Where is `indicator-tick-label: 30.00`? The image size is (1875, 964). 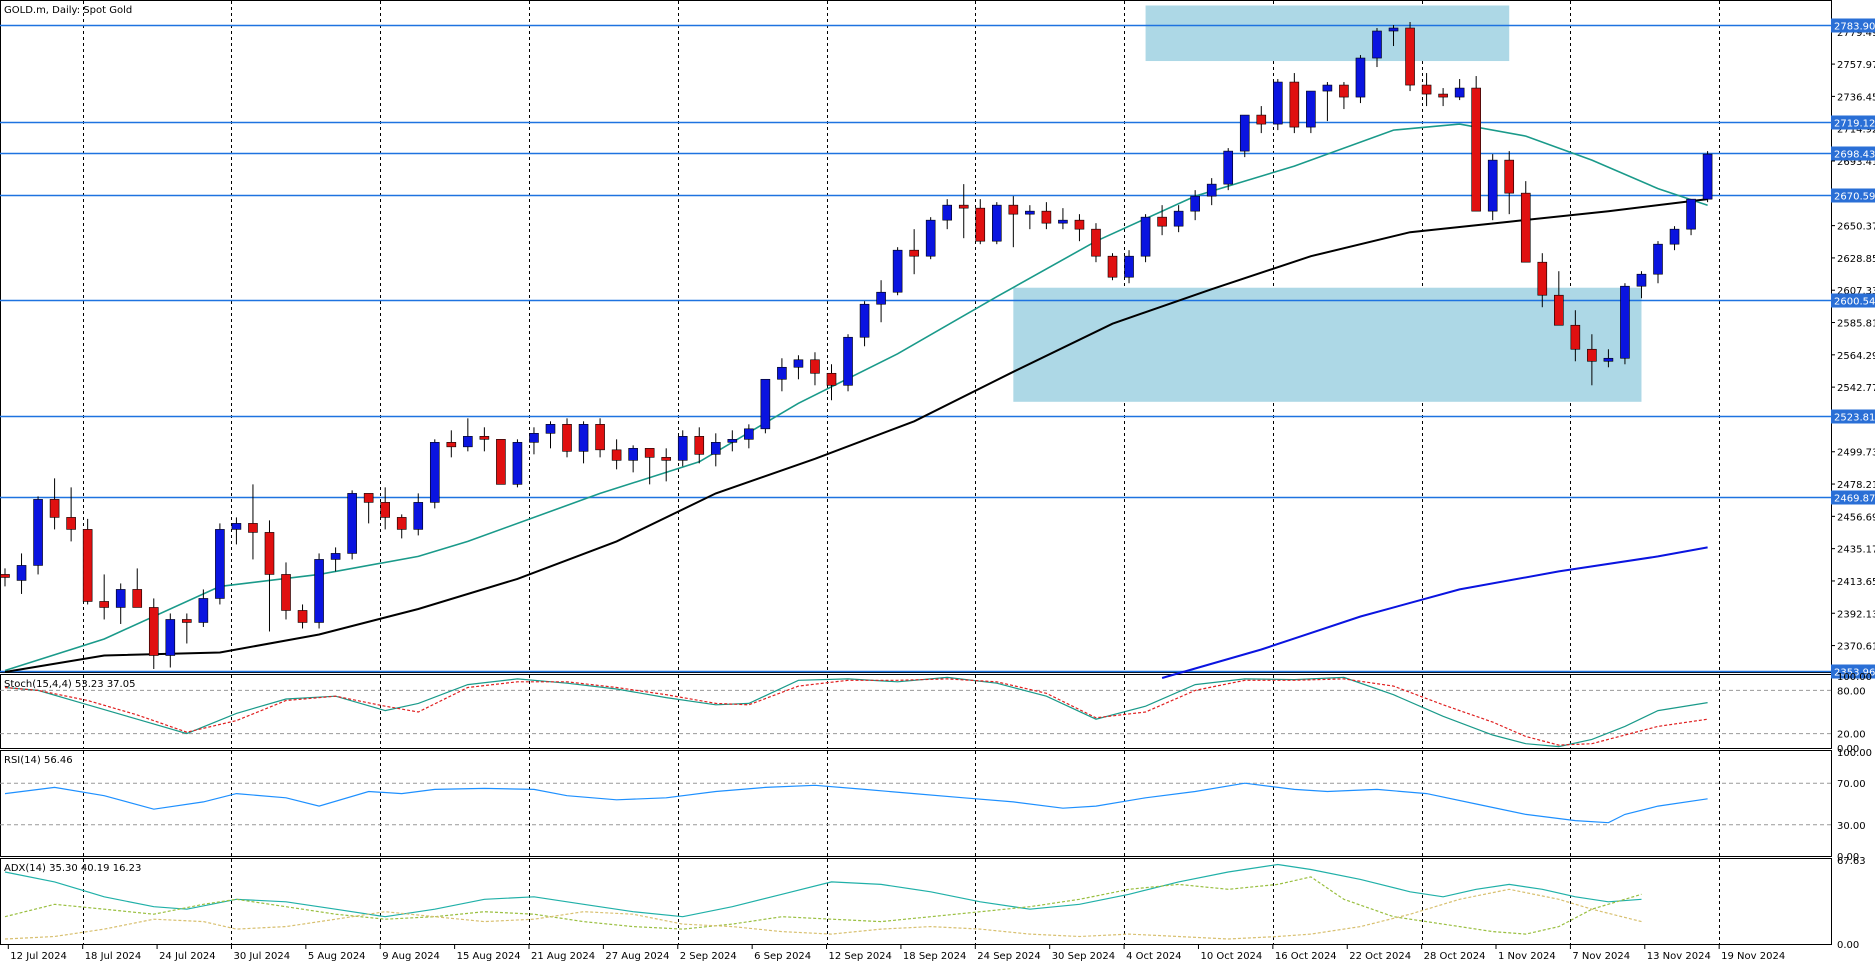
indicator-tick-label: 30.00 is located at coordinates (1851, 826).